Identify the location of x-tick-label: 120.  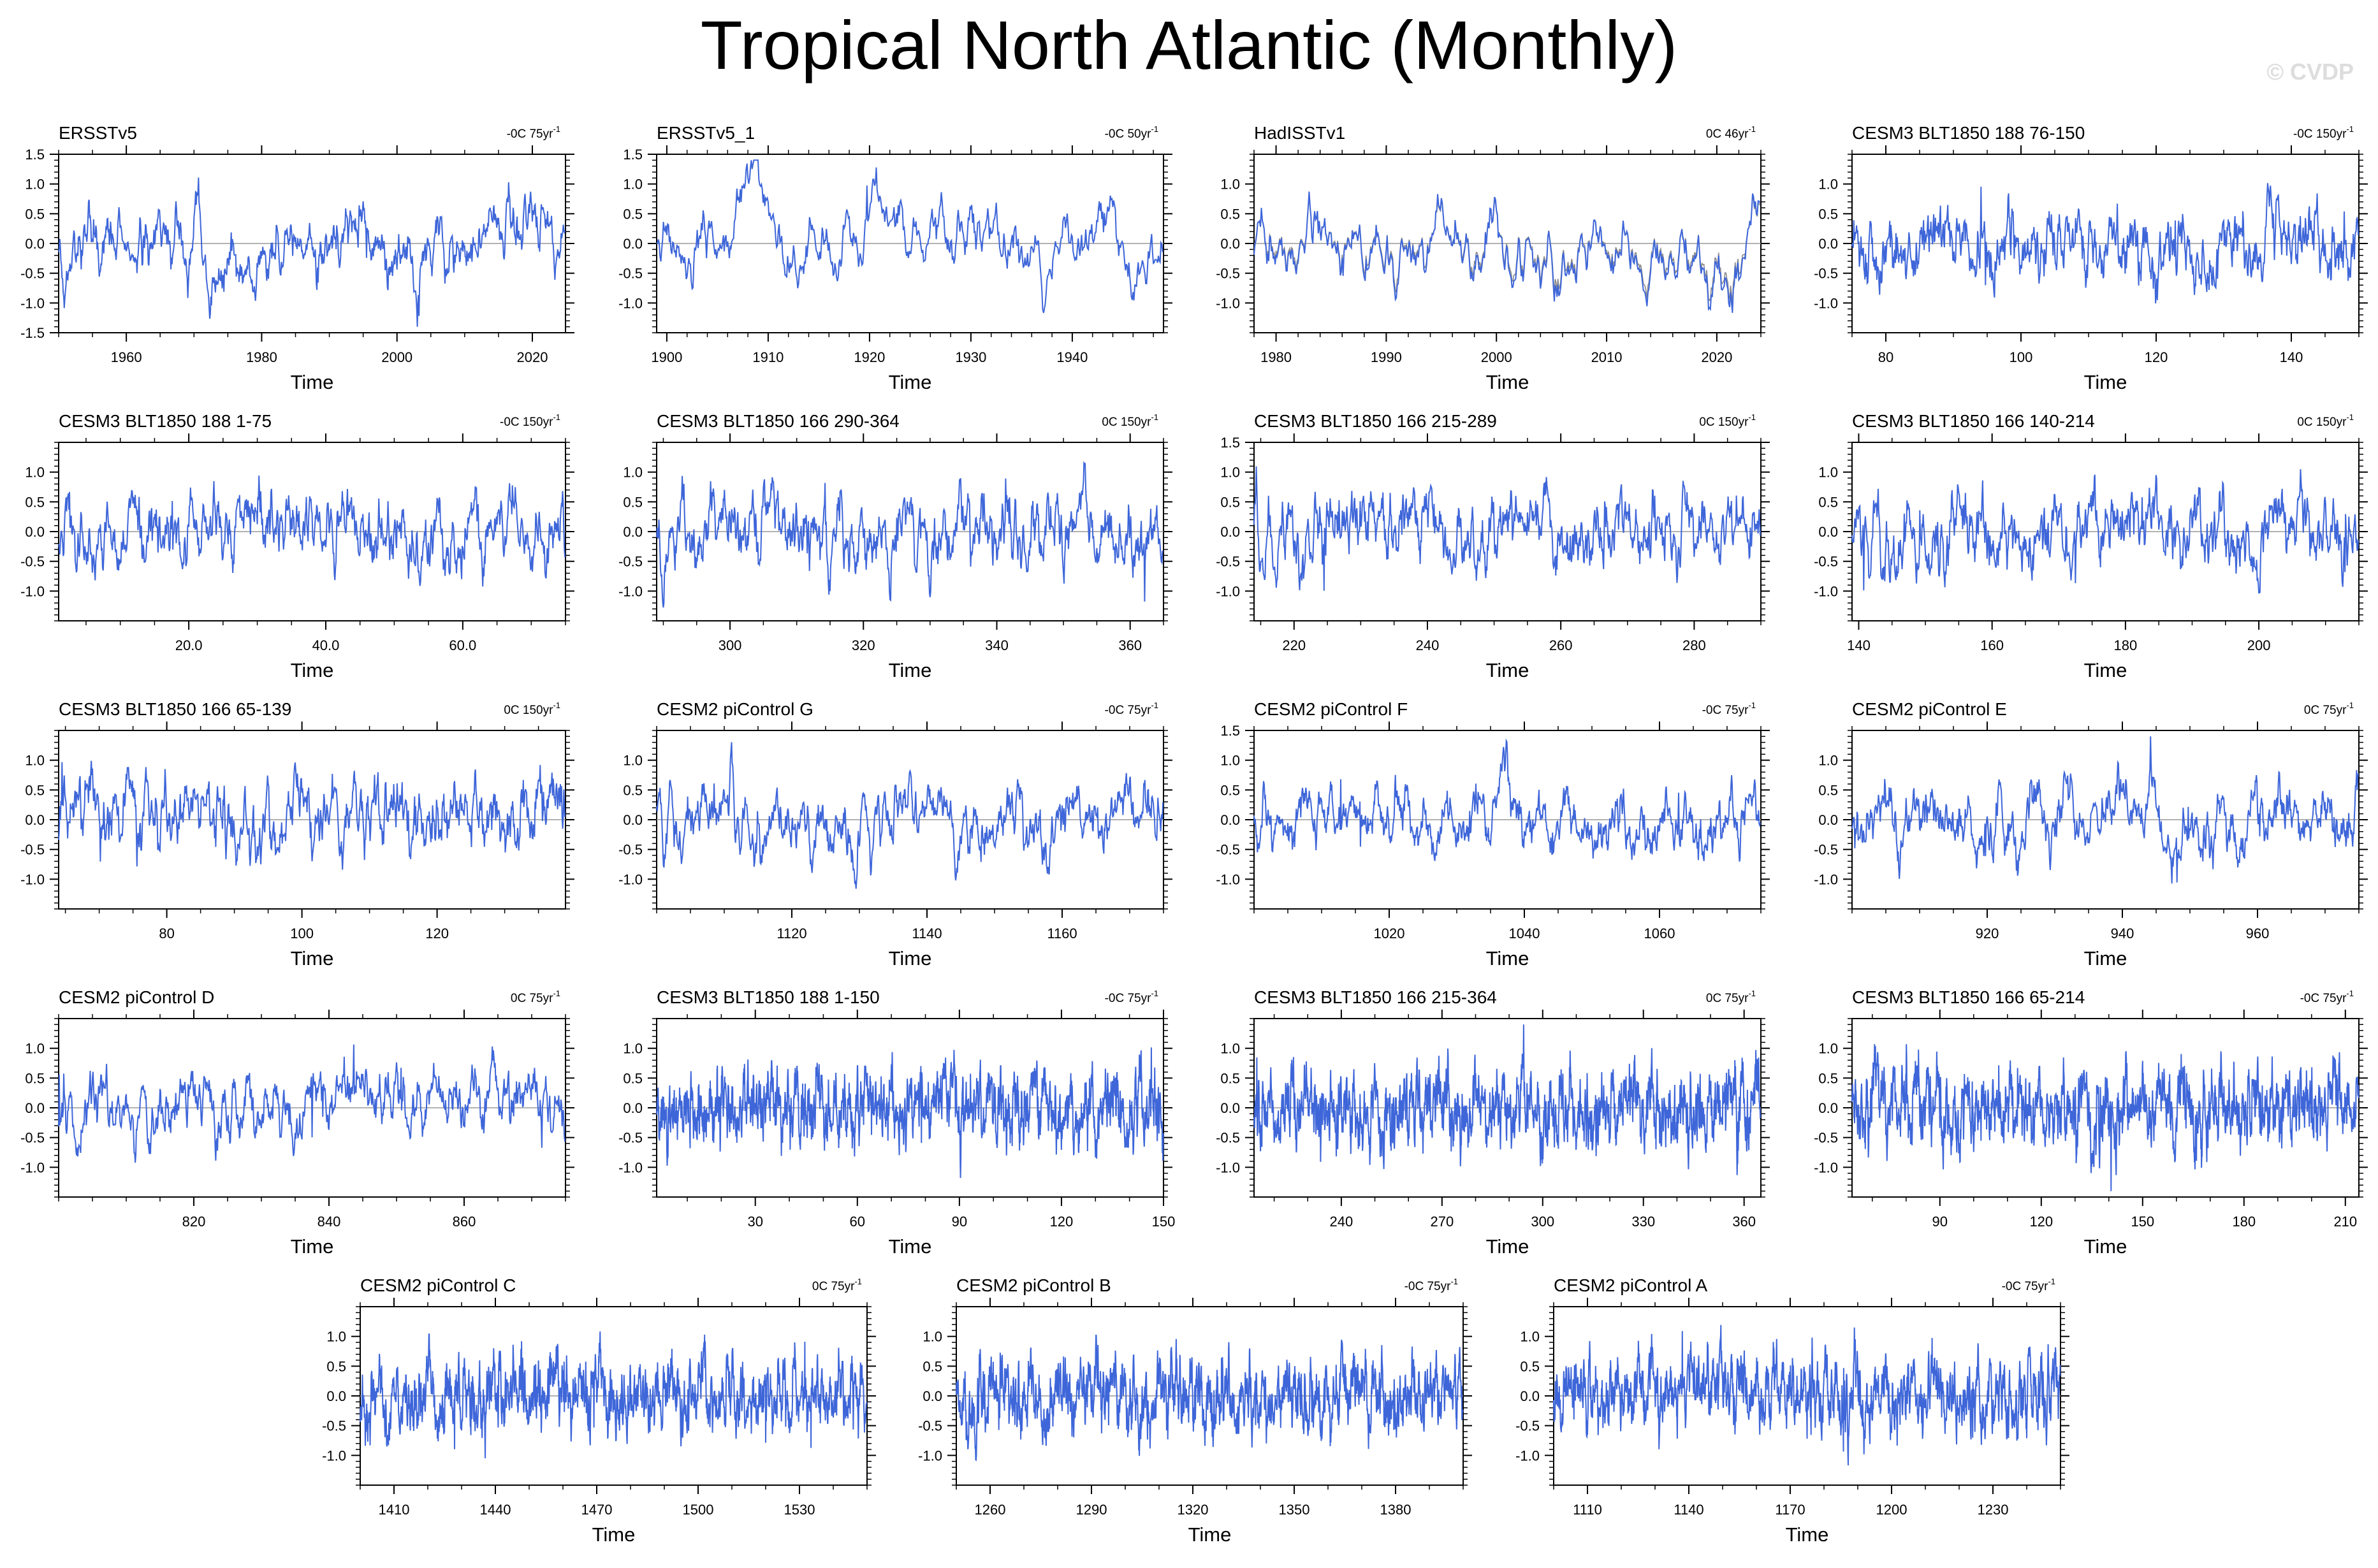
(2156, 357).